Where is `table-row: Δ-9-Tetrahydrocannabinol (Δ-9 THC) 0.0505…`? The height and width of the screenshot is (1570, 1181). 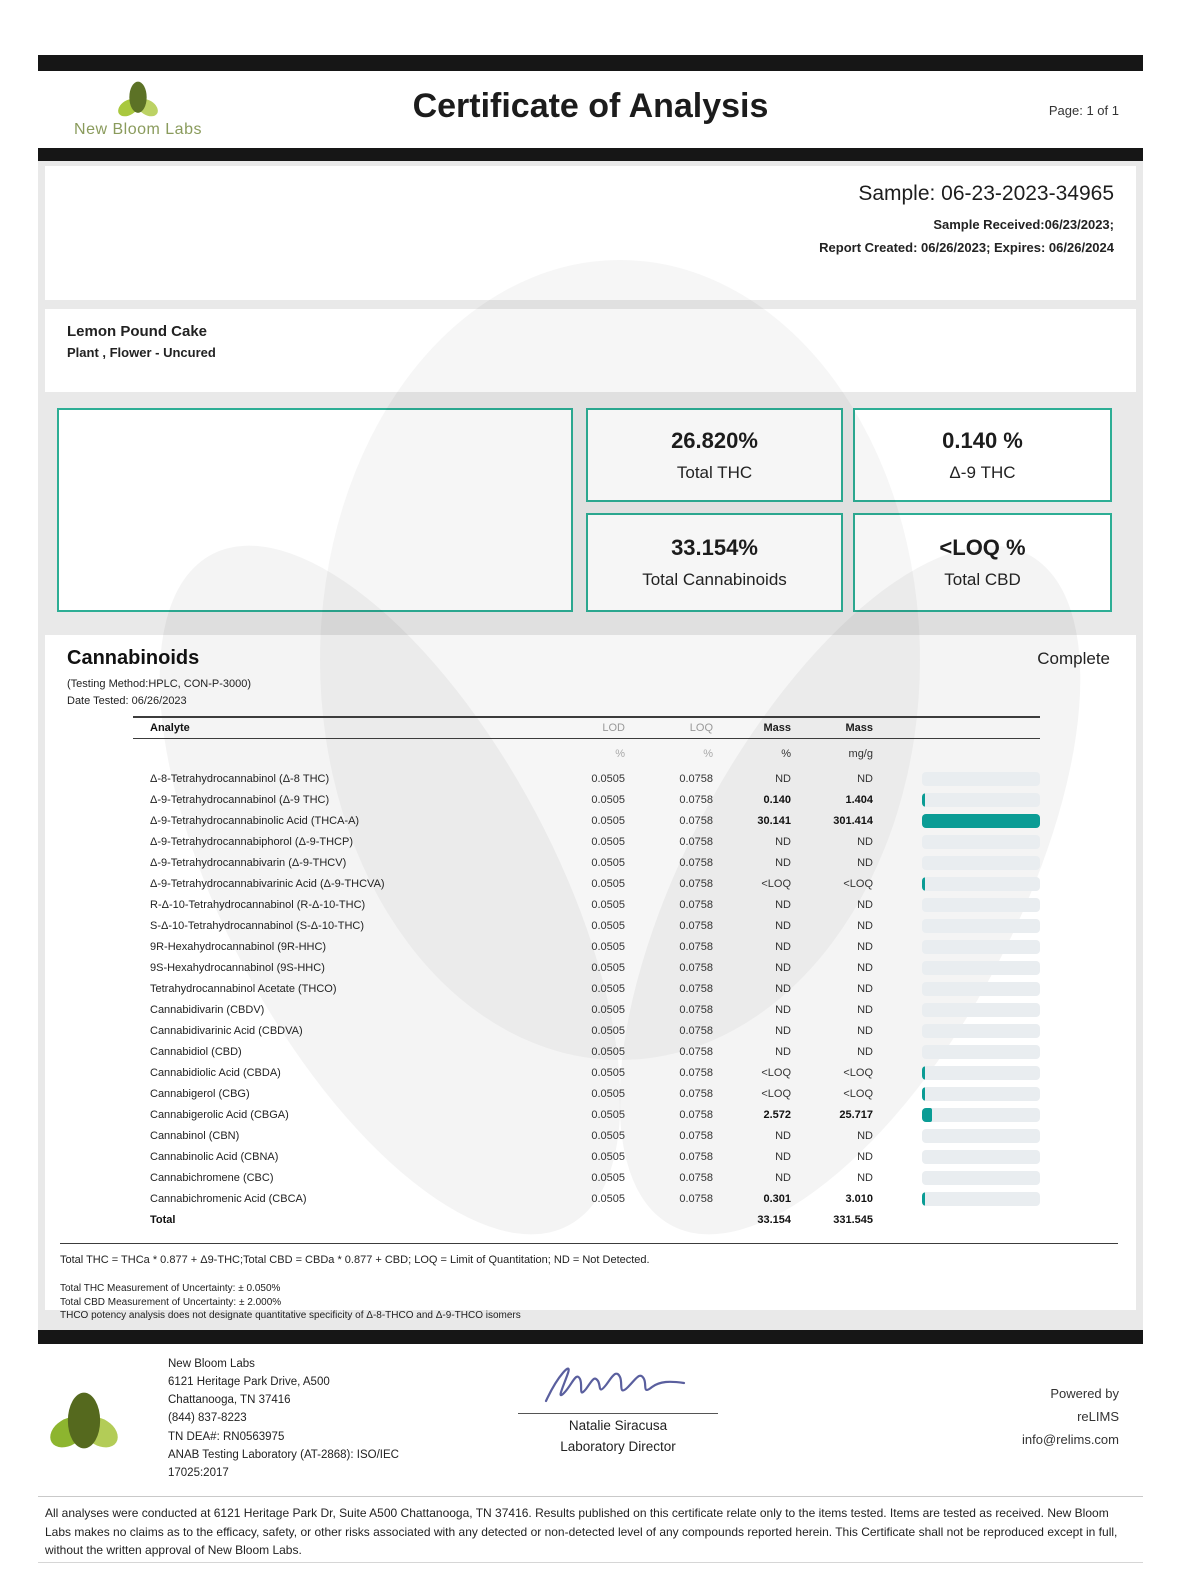
table-row: Δ-9-Tetrahydrocannabinol (Δ-9 THC) 0.0505… is located at coordinates (586, 799).